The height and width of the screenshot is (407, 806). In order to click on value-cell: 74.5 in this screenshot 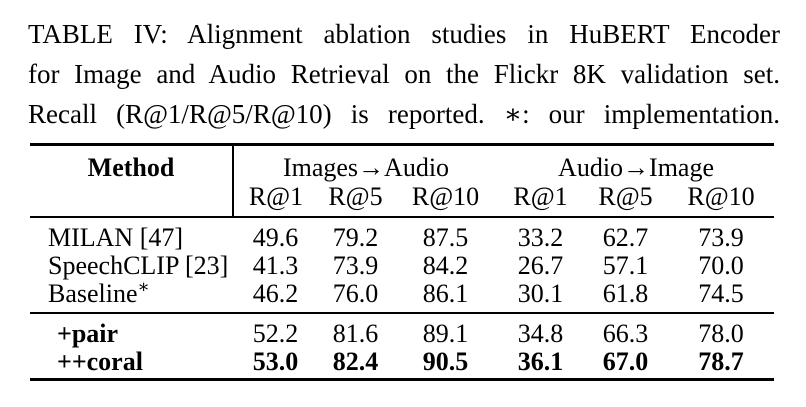, I will do `click(721, 293)`.